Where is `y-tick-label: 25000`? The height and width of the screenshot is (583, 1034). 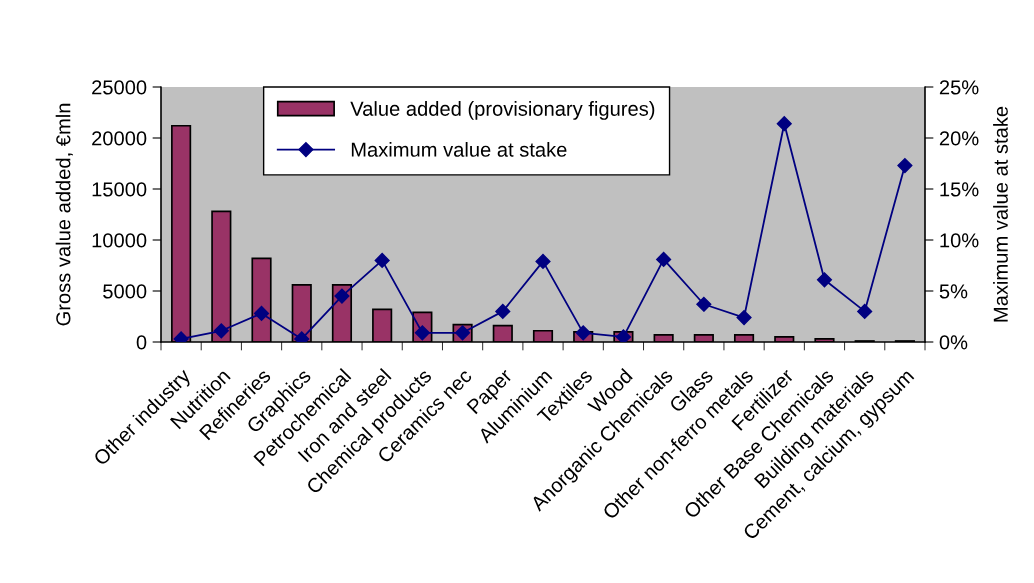
y-tick-label: 25000 is located at coordinates (119, 87).